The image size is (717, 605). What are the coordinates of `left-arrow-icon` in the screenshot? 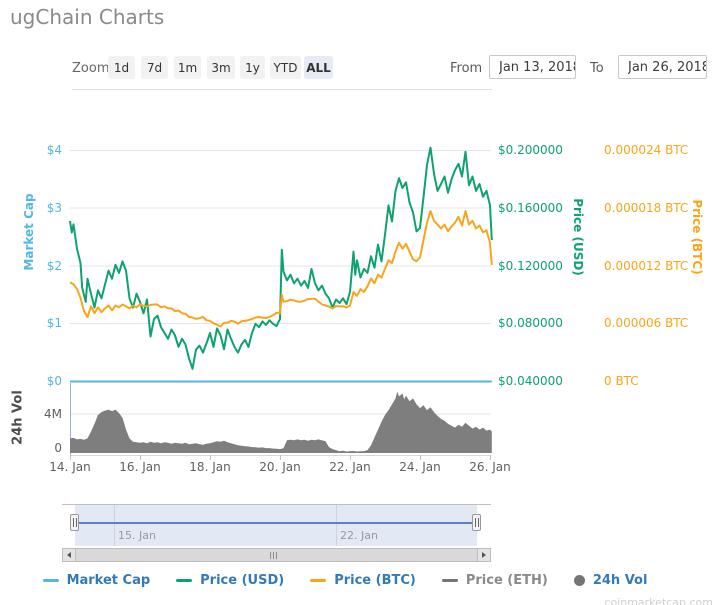 It's located at (69, 555).